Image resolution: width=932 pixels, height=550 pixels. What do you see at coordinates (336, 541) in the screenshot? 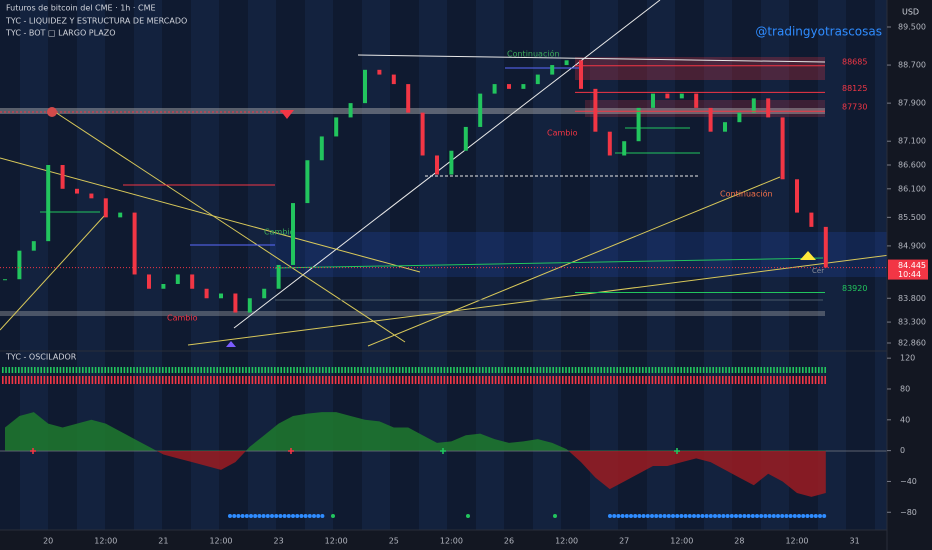
I see `x-tick-label: 12:00` at bounding box center [336, 541].